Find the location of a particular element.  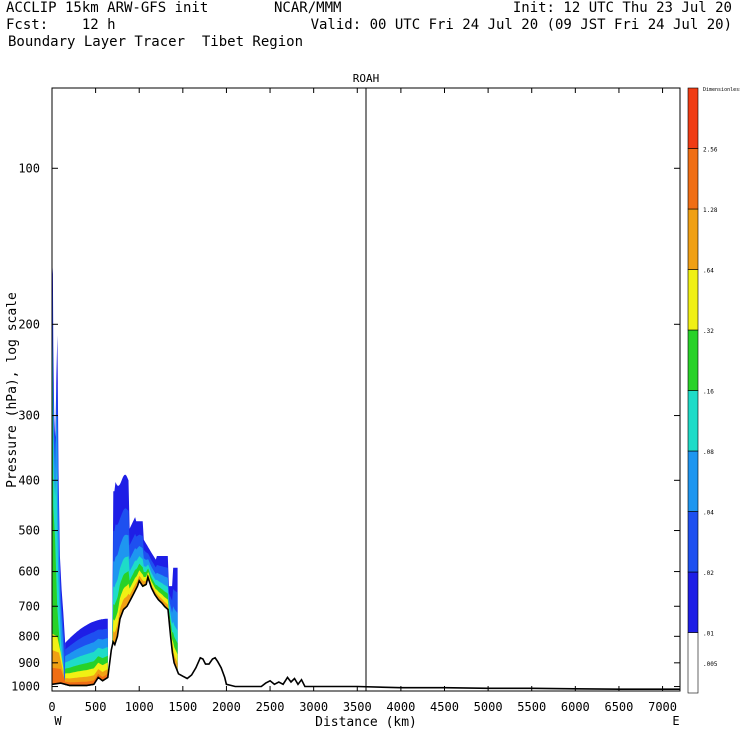

colorbar-label: .16 is located at coordinates (708, 392).